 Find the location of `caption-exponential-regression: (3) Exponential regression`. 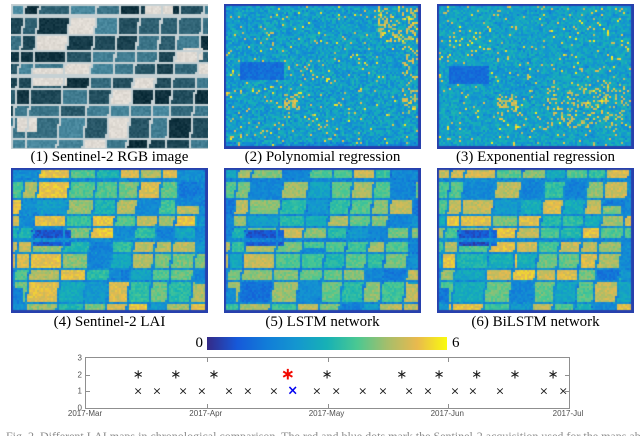

caption-exponential-regression: (3) Exponential regression is located at coordinates (535, 157).